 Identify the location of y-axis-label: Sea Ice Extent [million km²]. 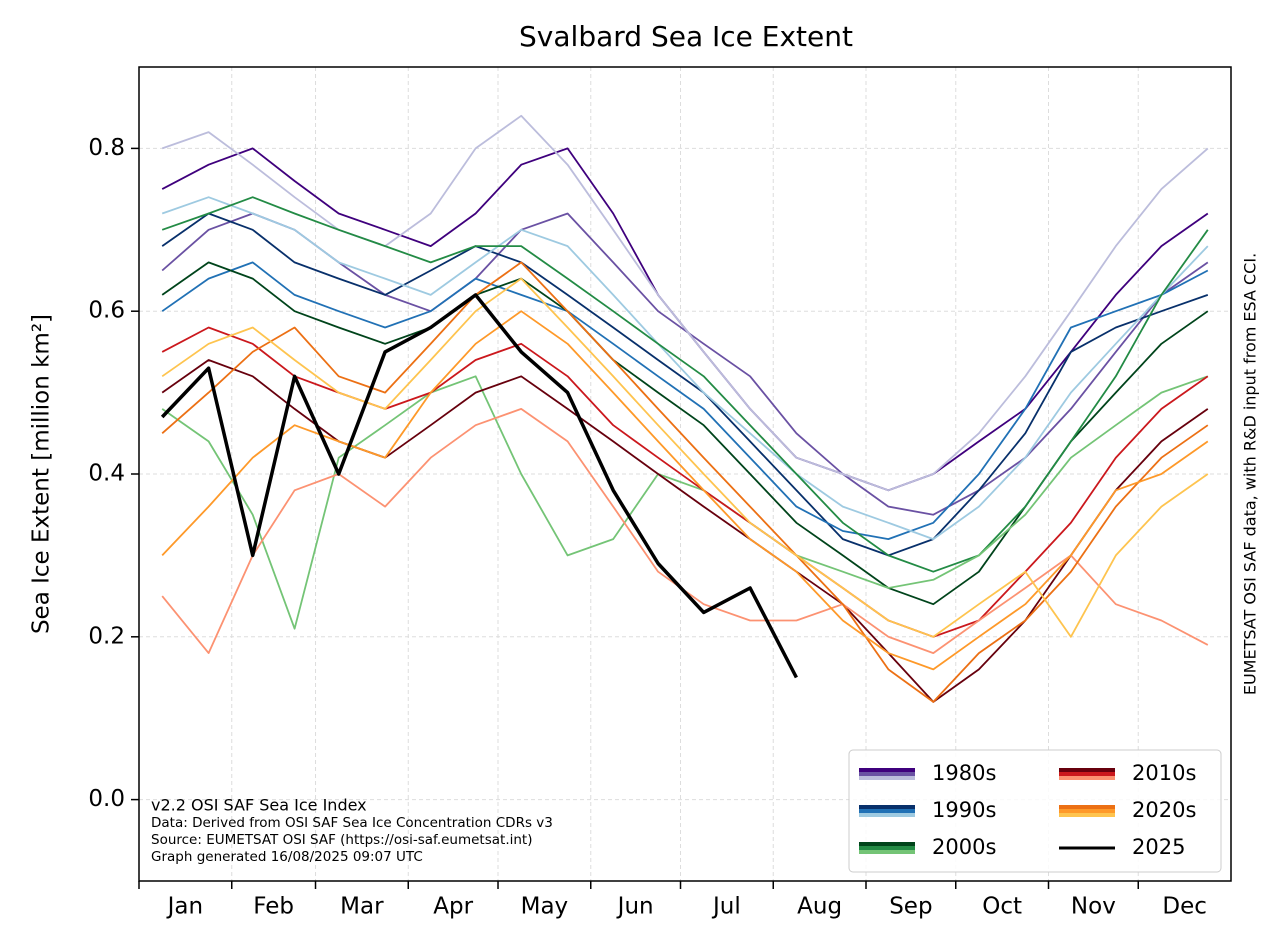
(42, 474).